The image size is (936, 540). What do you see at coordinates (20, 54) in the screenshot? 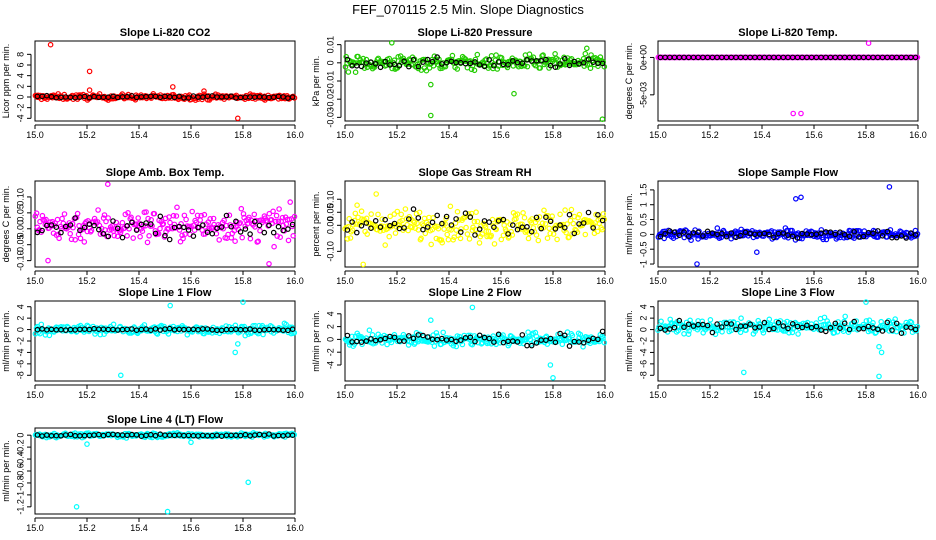
I see `y-tick-label: 8` at bounding box center [20, 54].